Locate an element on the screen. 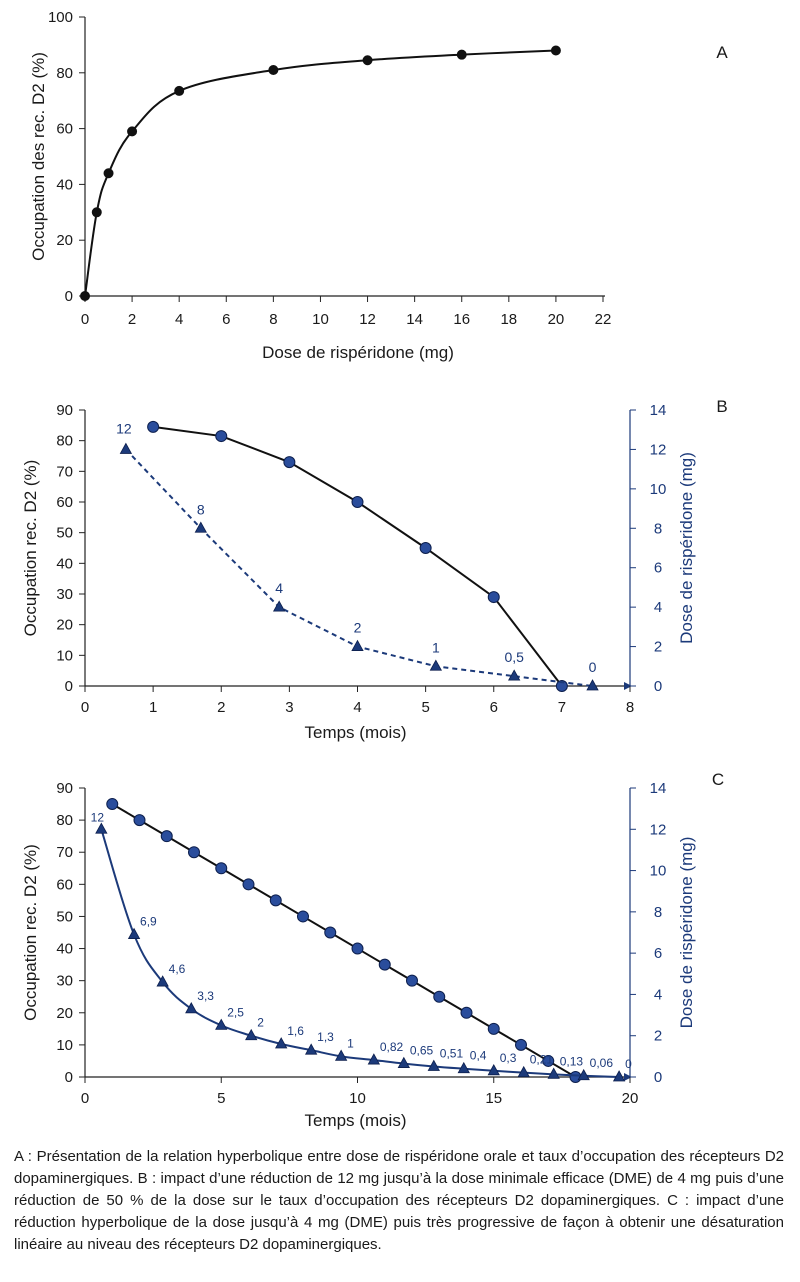 The height and width of the screenshot is (1282, 800). y-right-tick-label: 8 is located at coordinates (658, 528).